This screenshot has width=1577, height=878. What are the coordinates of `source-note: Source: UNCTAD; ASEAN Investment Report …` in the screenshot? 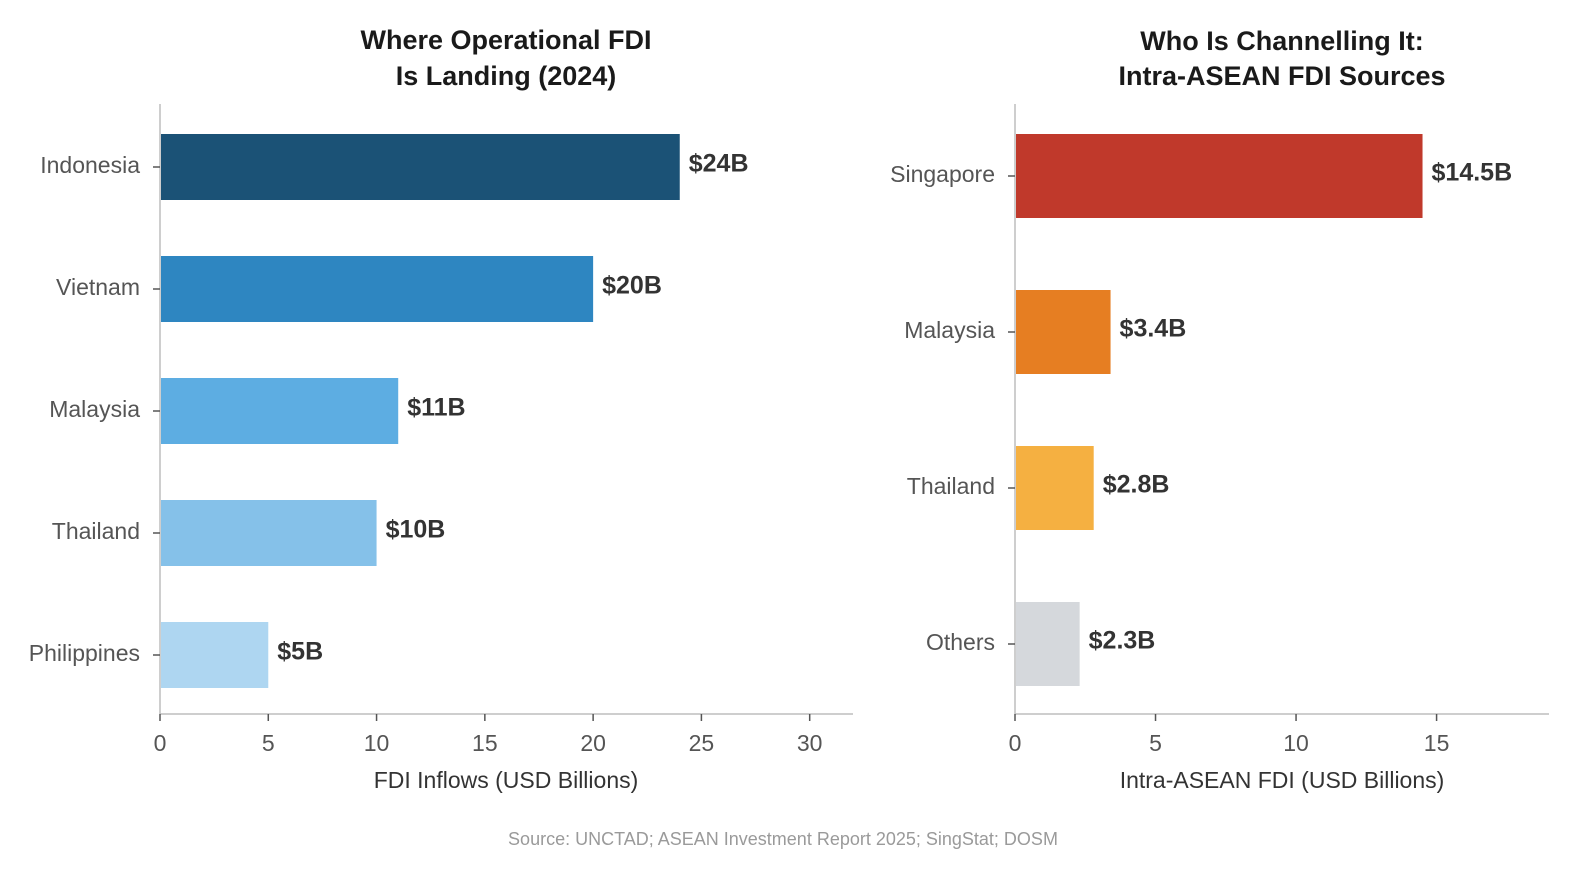 It's located at (783, 839).